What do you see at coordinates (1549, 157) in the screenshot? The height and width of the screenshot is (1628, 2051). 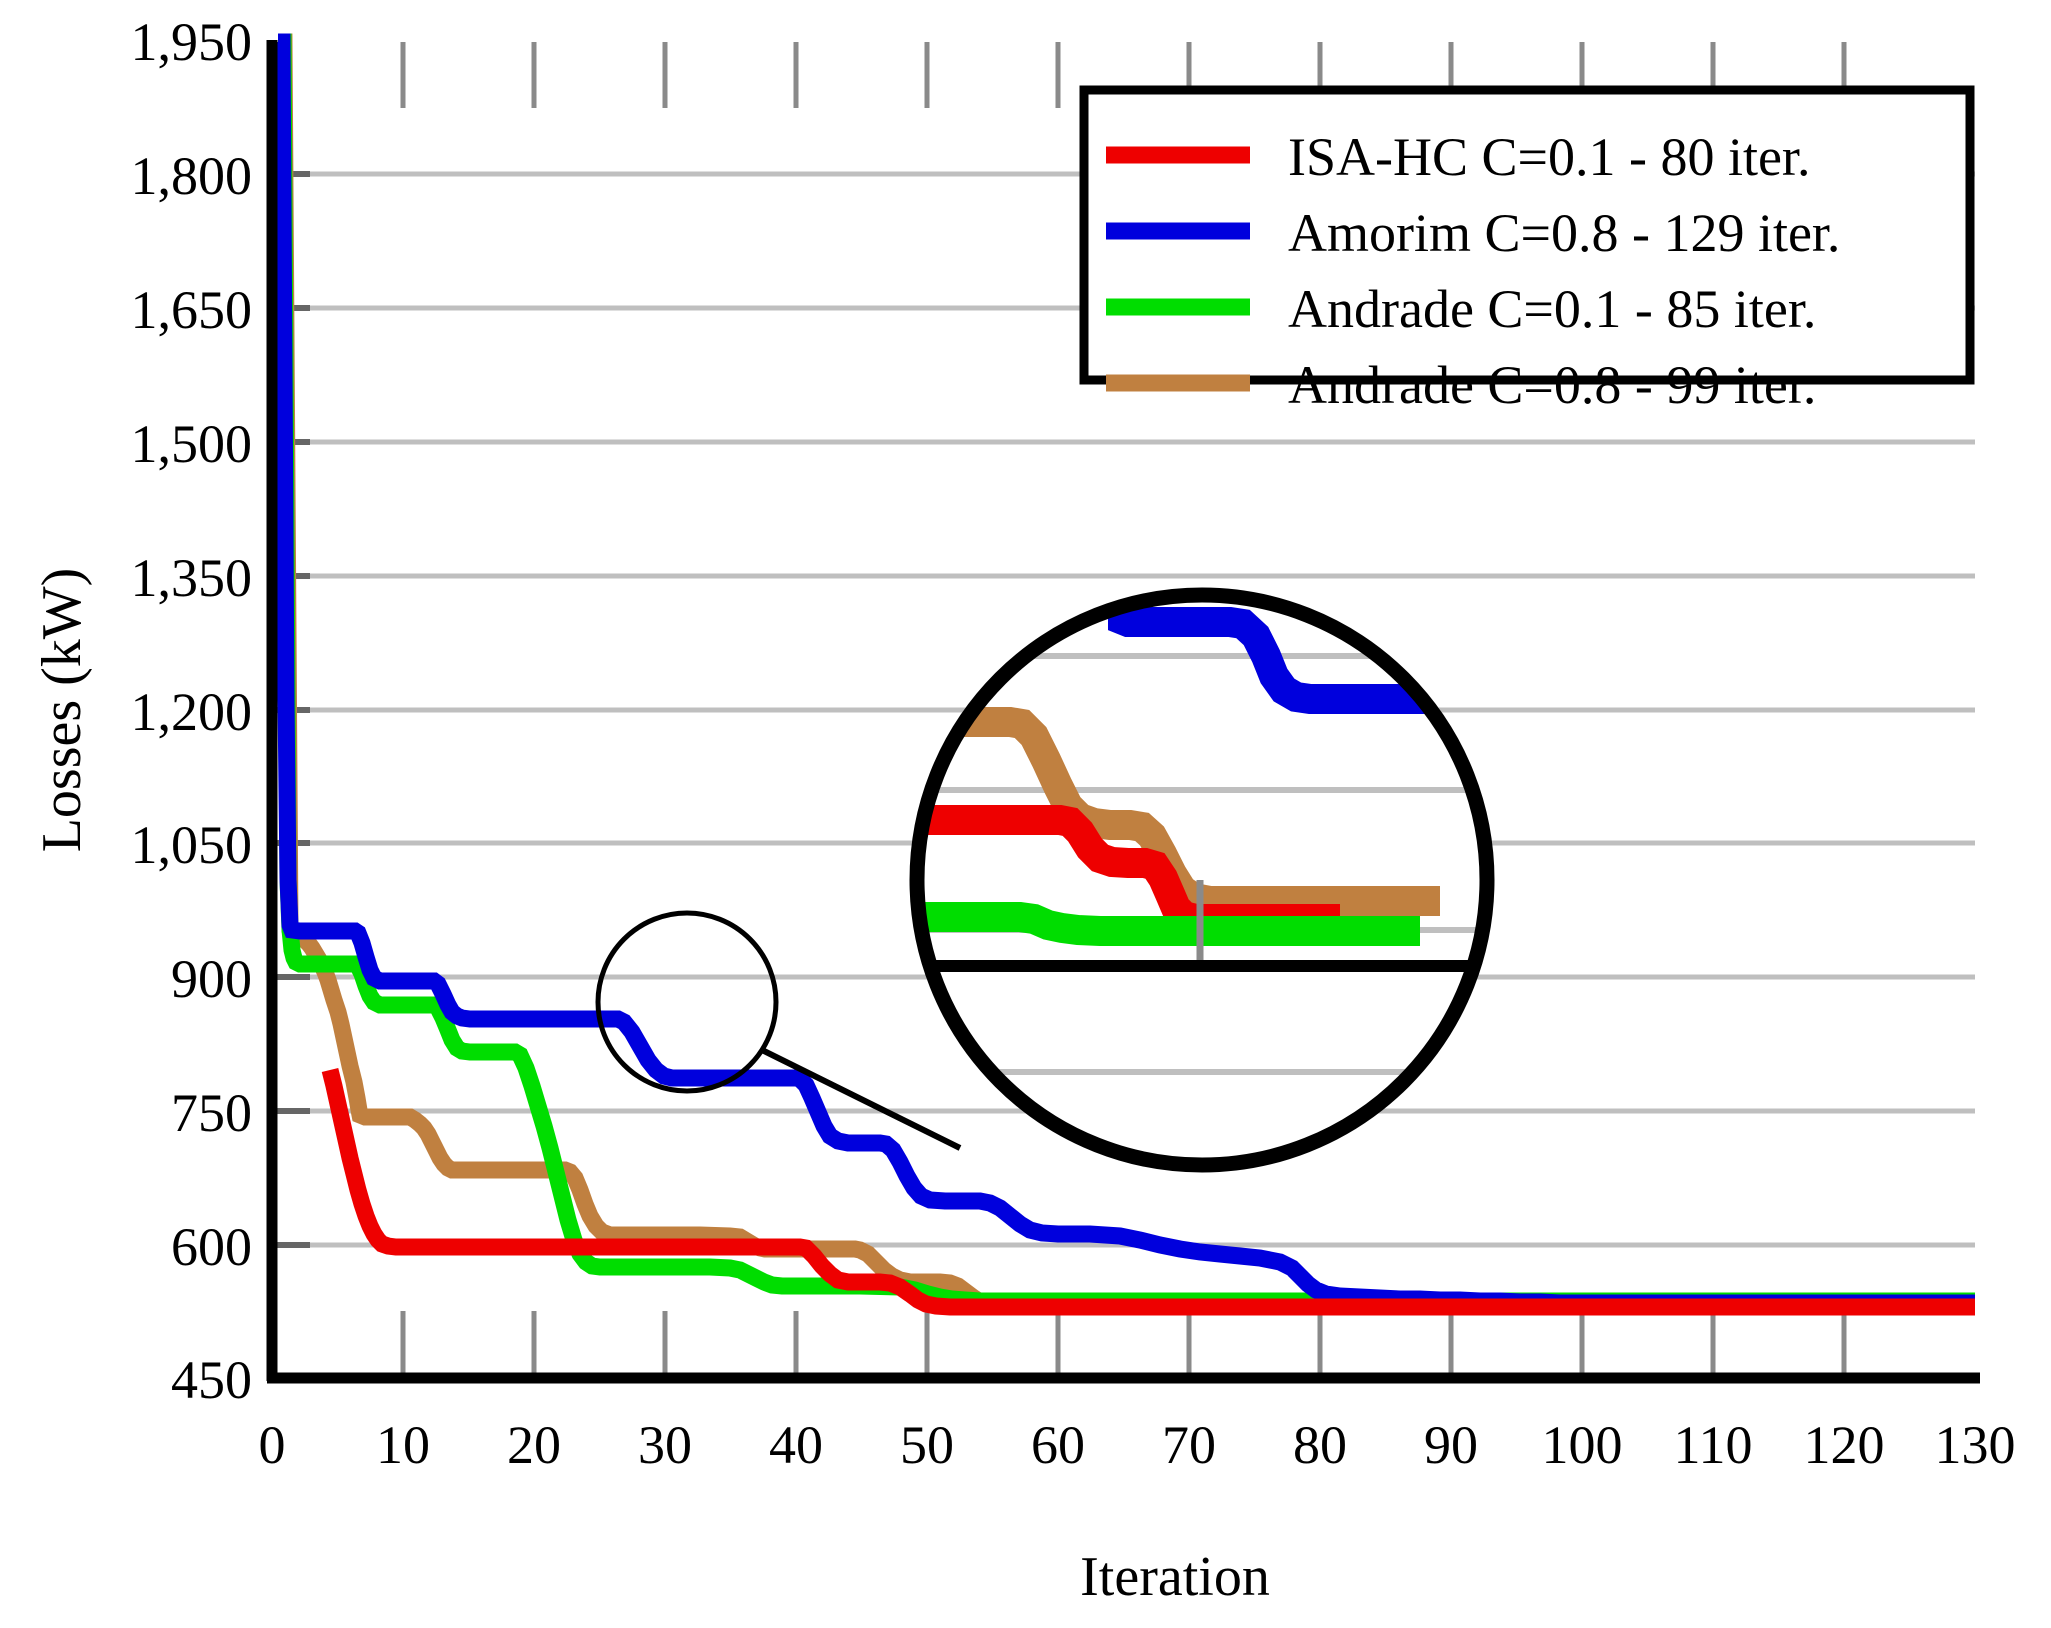 I see `legend-label-0: ISA-HC C=0.1 - 80 iter.` at bounding box center [1549, 157].